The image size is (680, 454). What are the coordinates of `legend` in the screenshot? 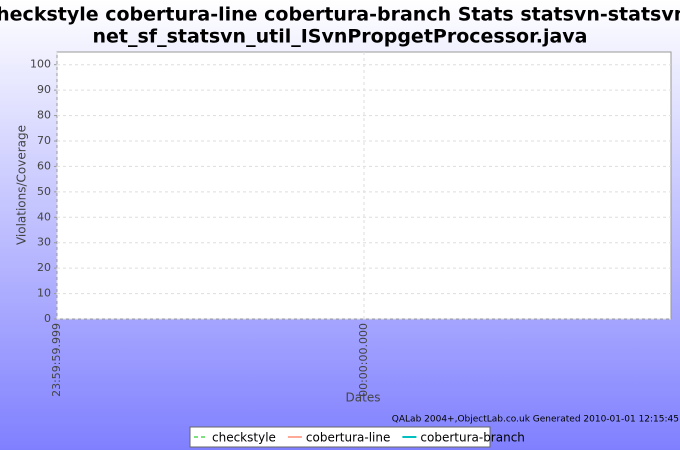 It's located at (340, 437).